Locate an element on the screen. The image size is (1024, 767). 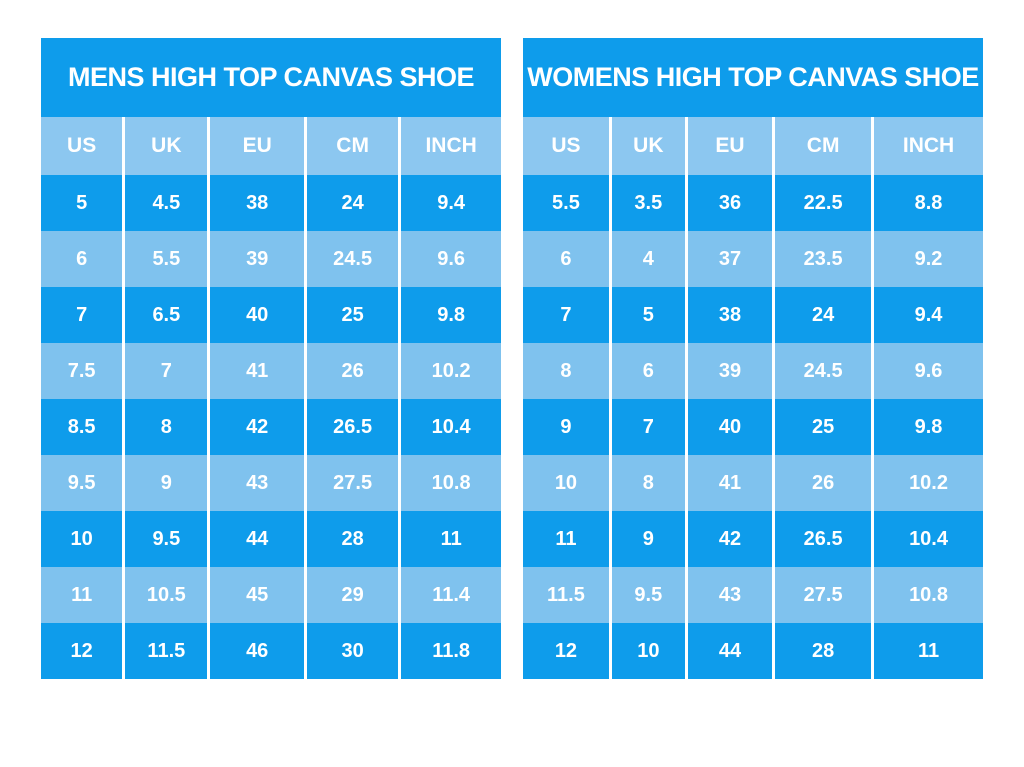
size-cell: 36 is located at coordinates (729, 203).